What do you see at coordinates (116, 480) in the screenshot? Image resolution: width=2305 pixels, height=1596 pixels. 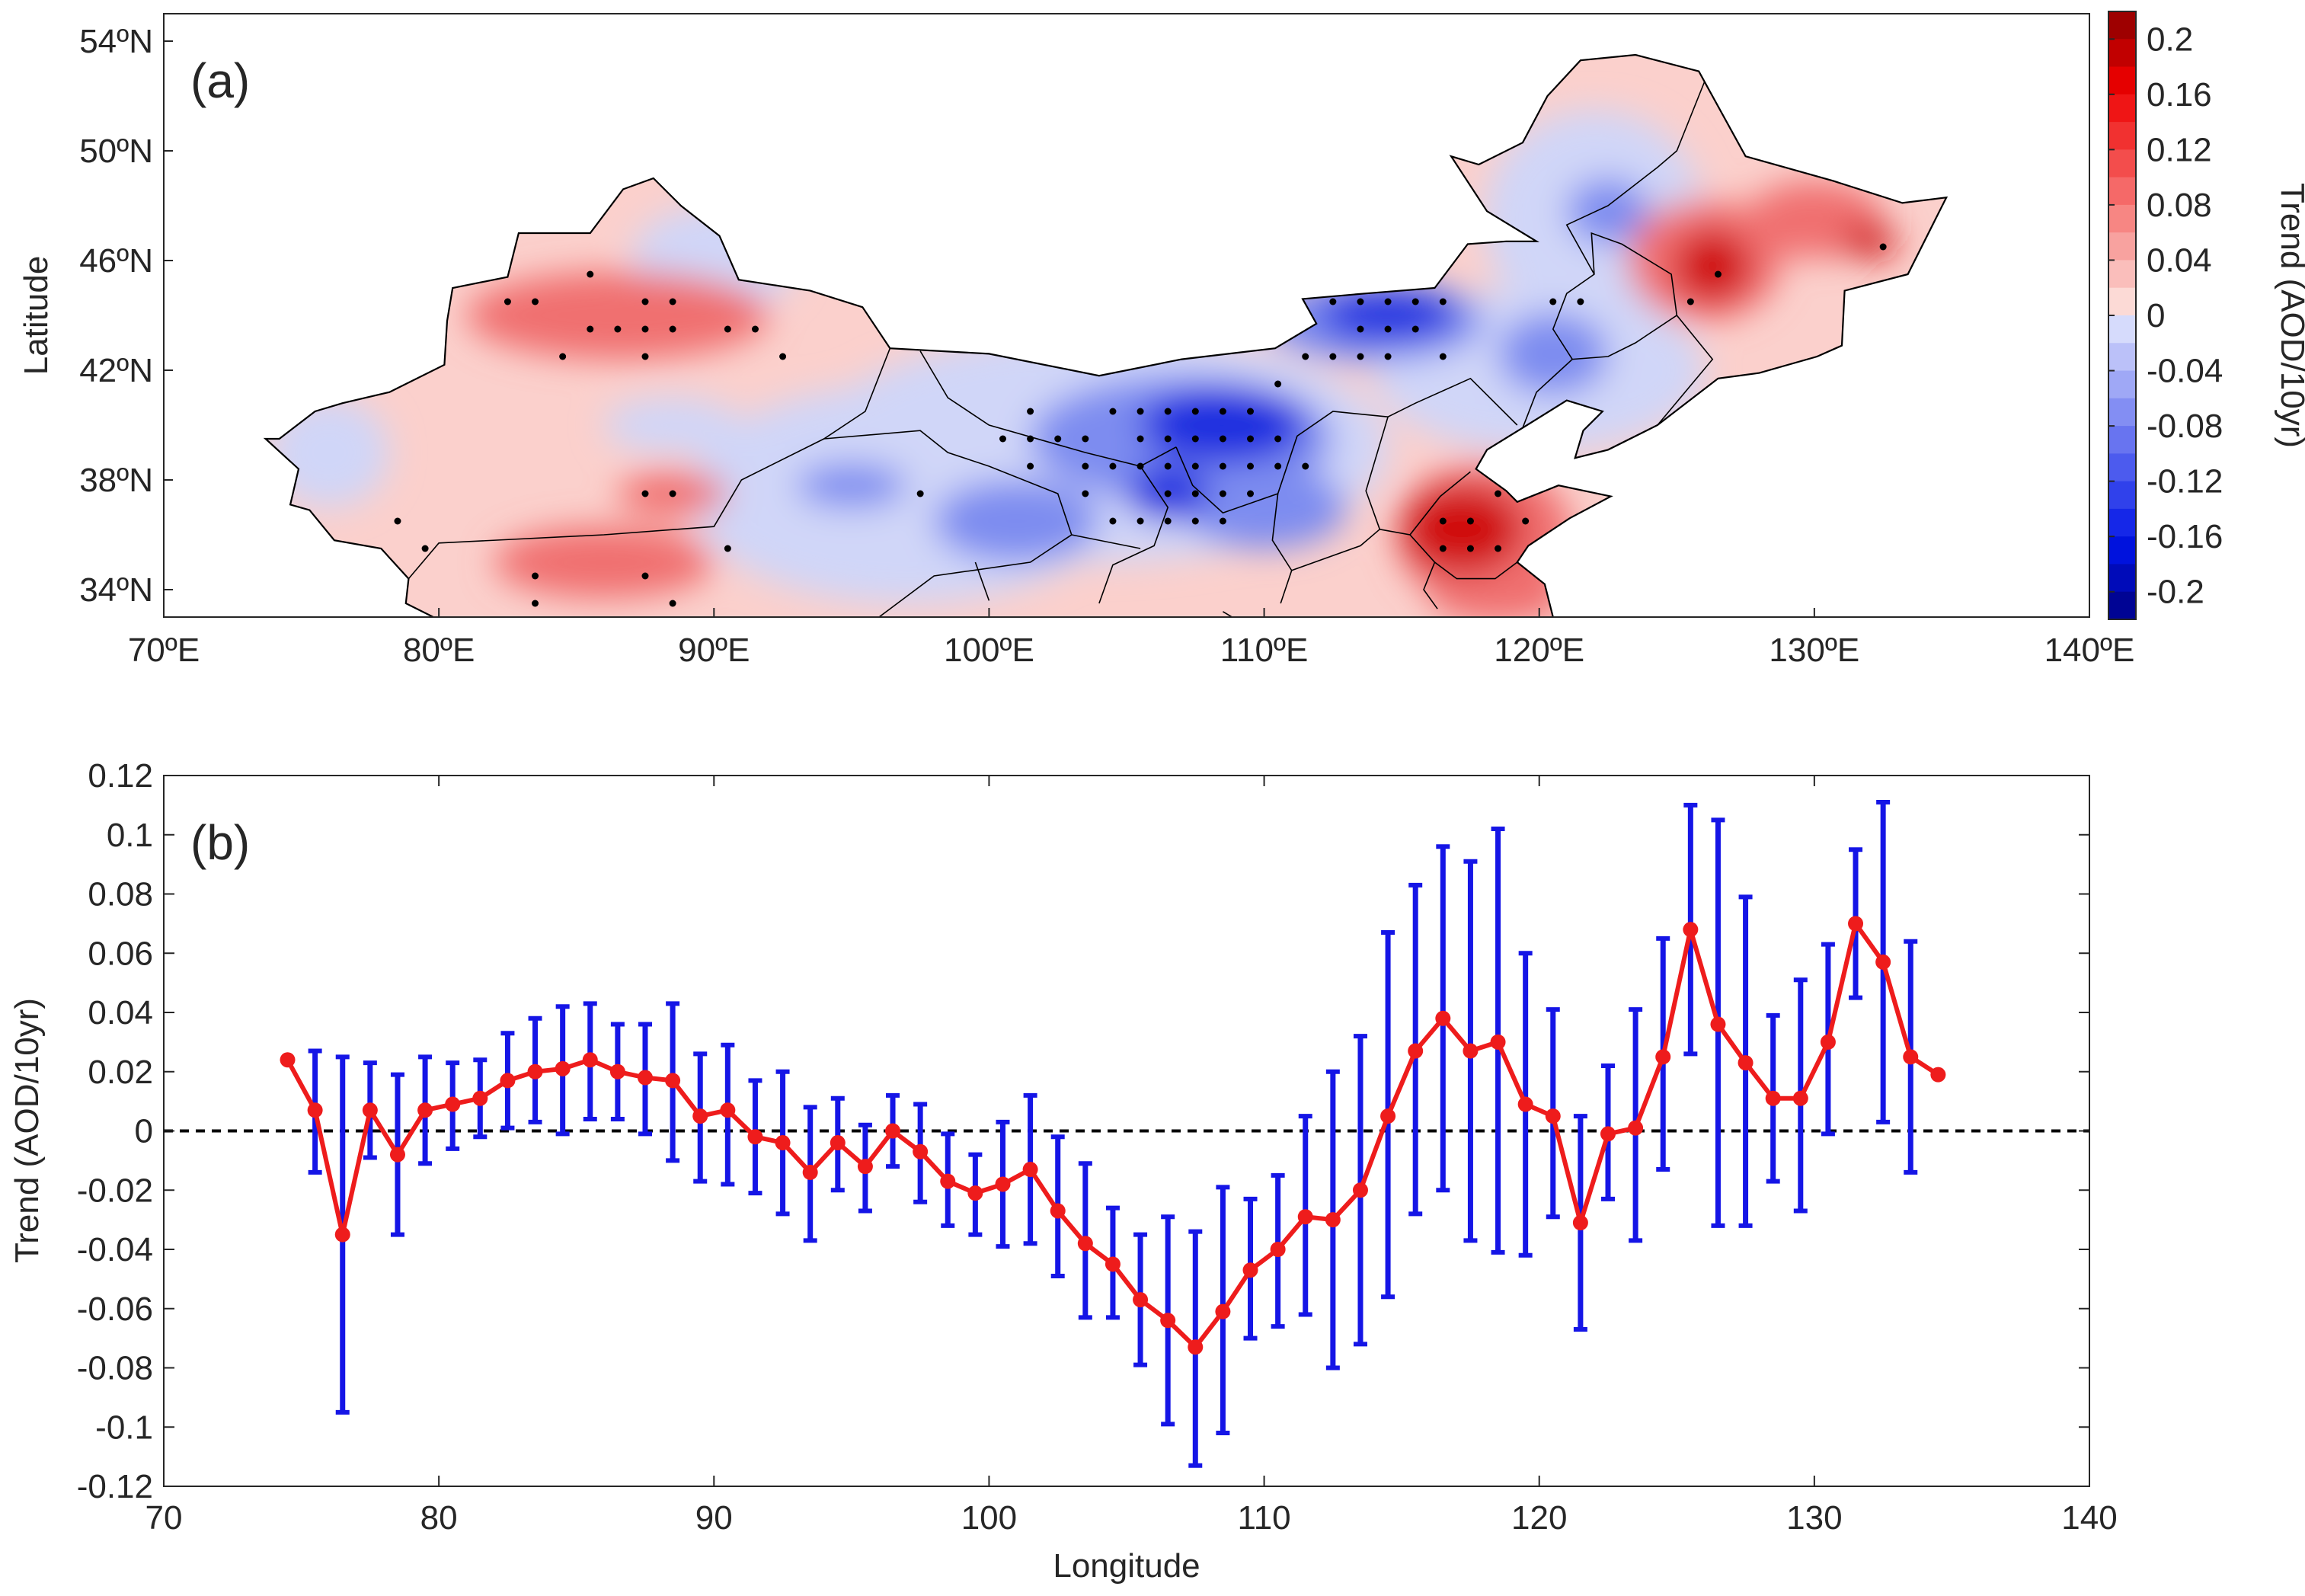 I see `map-y-tick-label: 38ºN` at bounding box center [116, 480].